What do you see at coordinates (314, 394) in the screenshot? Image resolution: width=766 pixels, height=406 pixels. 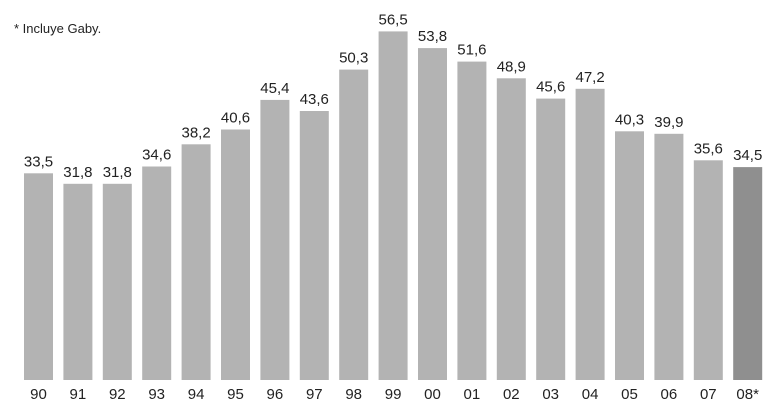 I see `x-tick-label: 97` at bounding box center [314, 394].